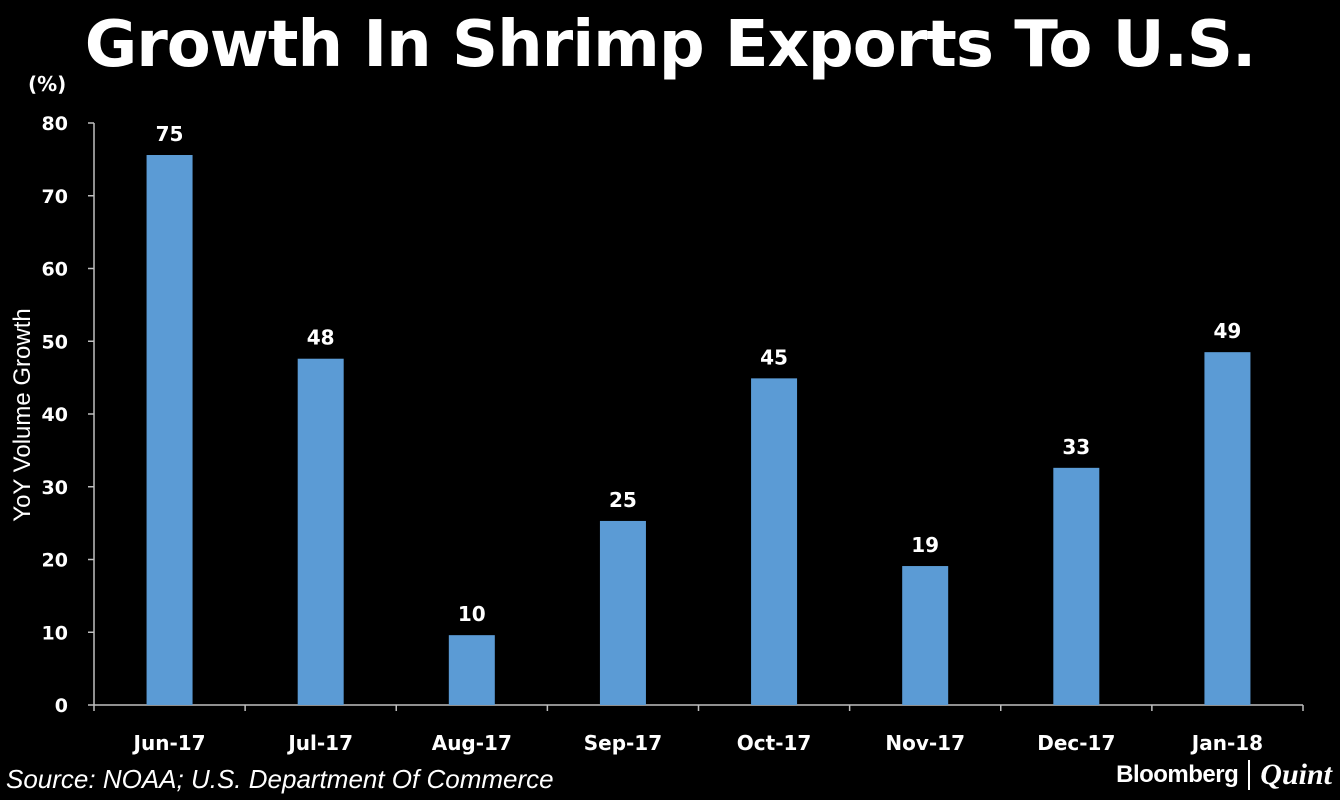 This screenshot has width=1340, height=800. What do you see at coordinates (623, 500) in the screenshot?
I see `data-label: 25` at bounding box center [623, 500].